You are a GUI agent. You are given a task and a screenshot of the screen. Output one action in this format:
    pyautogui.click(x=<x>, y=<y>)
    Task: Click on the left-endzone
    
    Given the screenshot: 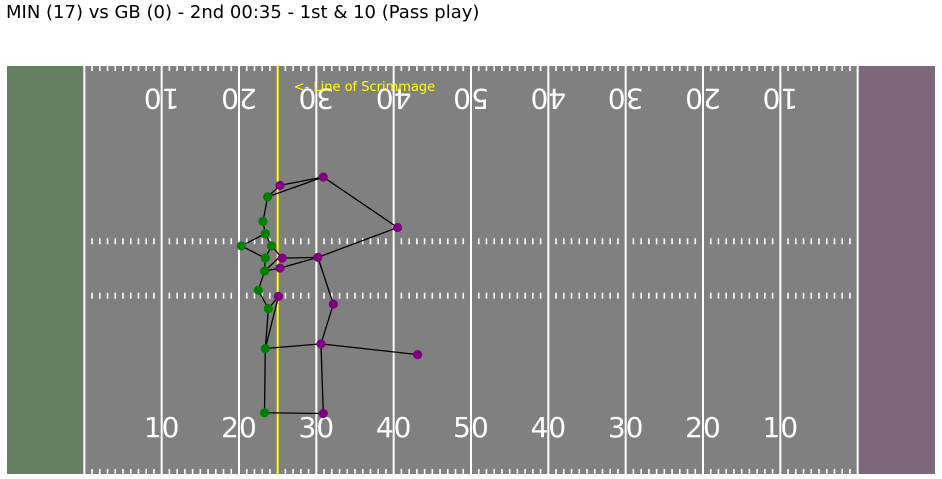 What is the action you would take?
    pyautogui.click(x=46, y=270)
    